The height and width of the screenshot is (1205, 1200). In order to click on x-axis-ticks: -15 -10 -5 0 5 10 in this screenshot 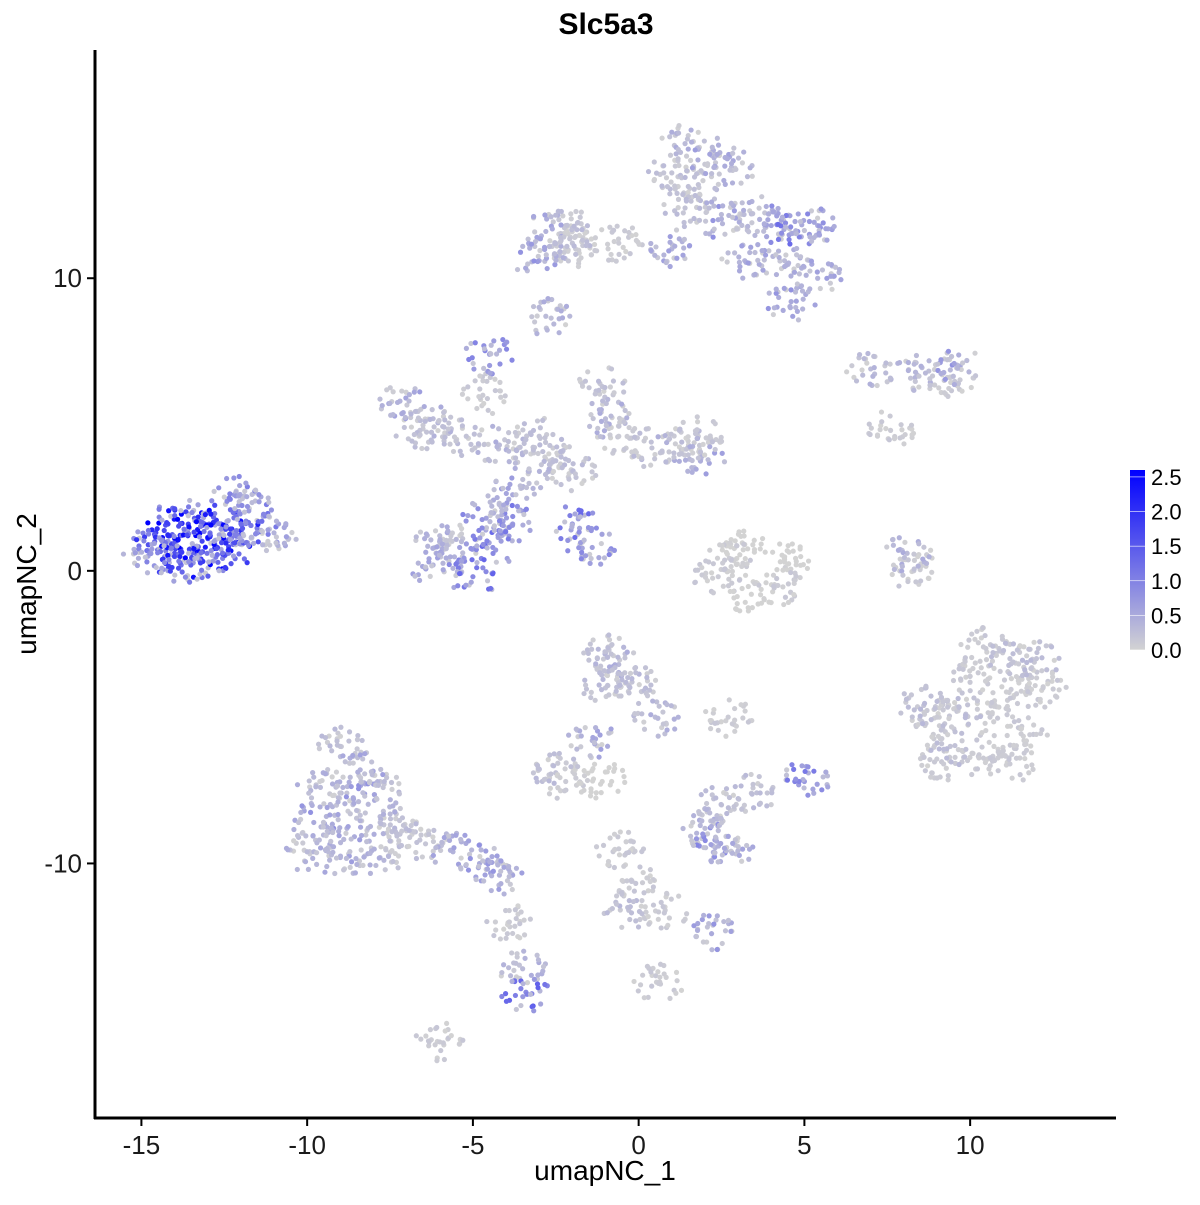, I will do `click(554, 1139)`.